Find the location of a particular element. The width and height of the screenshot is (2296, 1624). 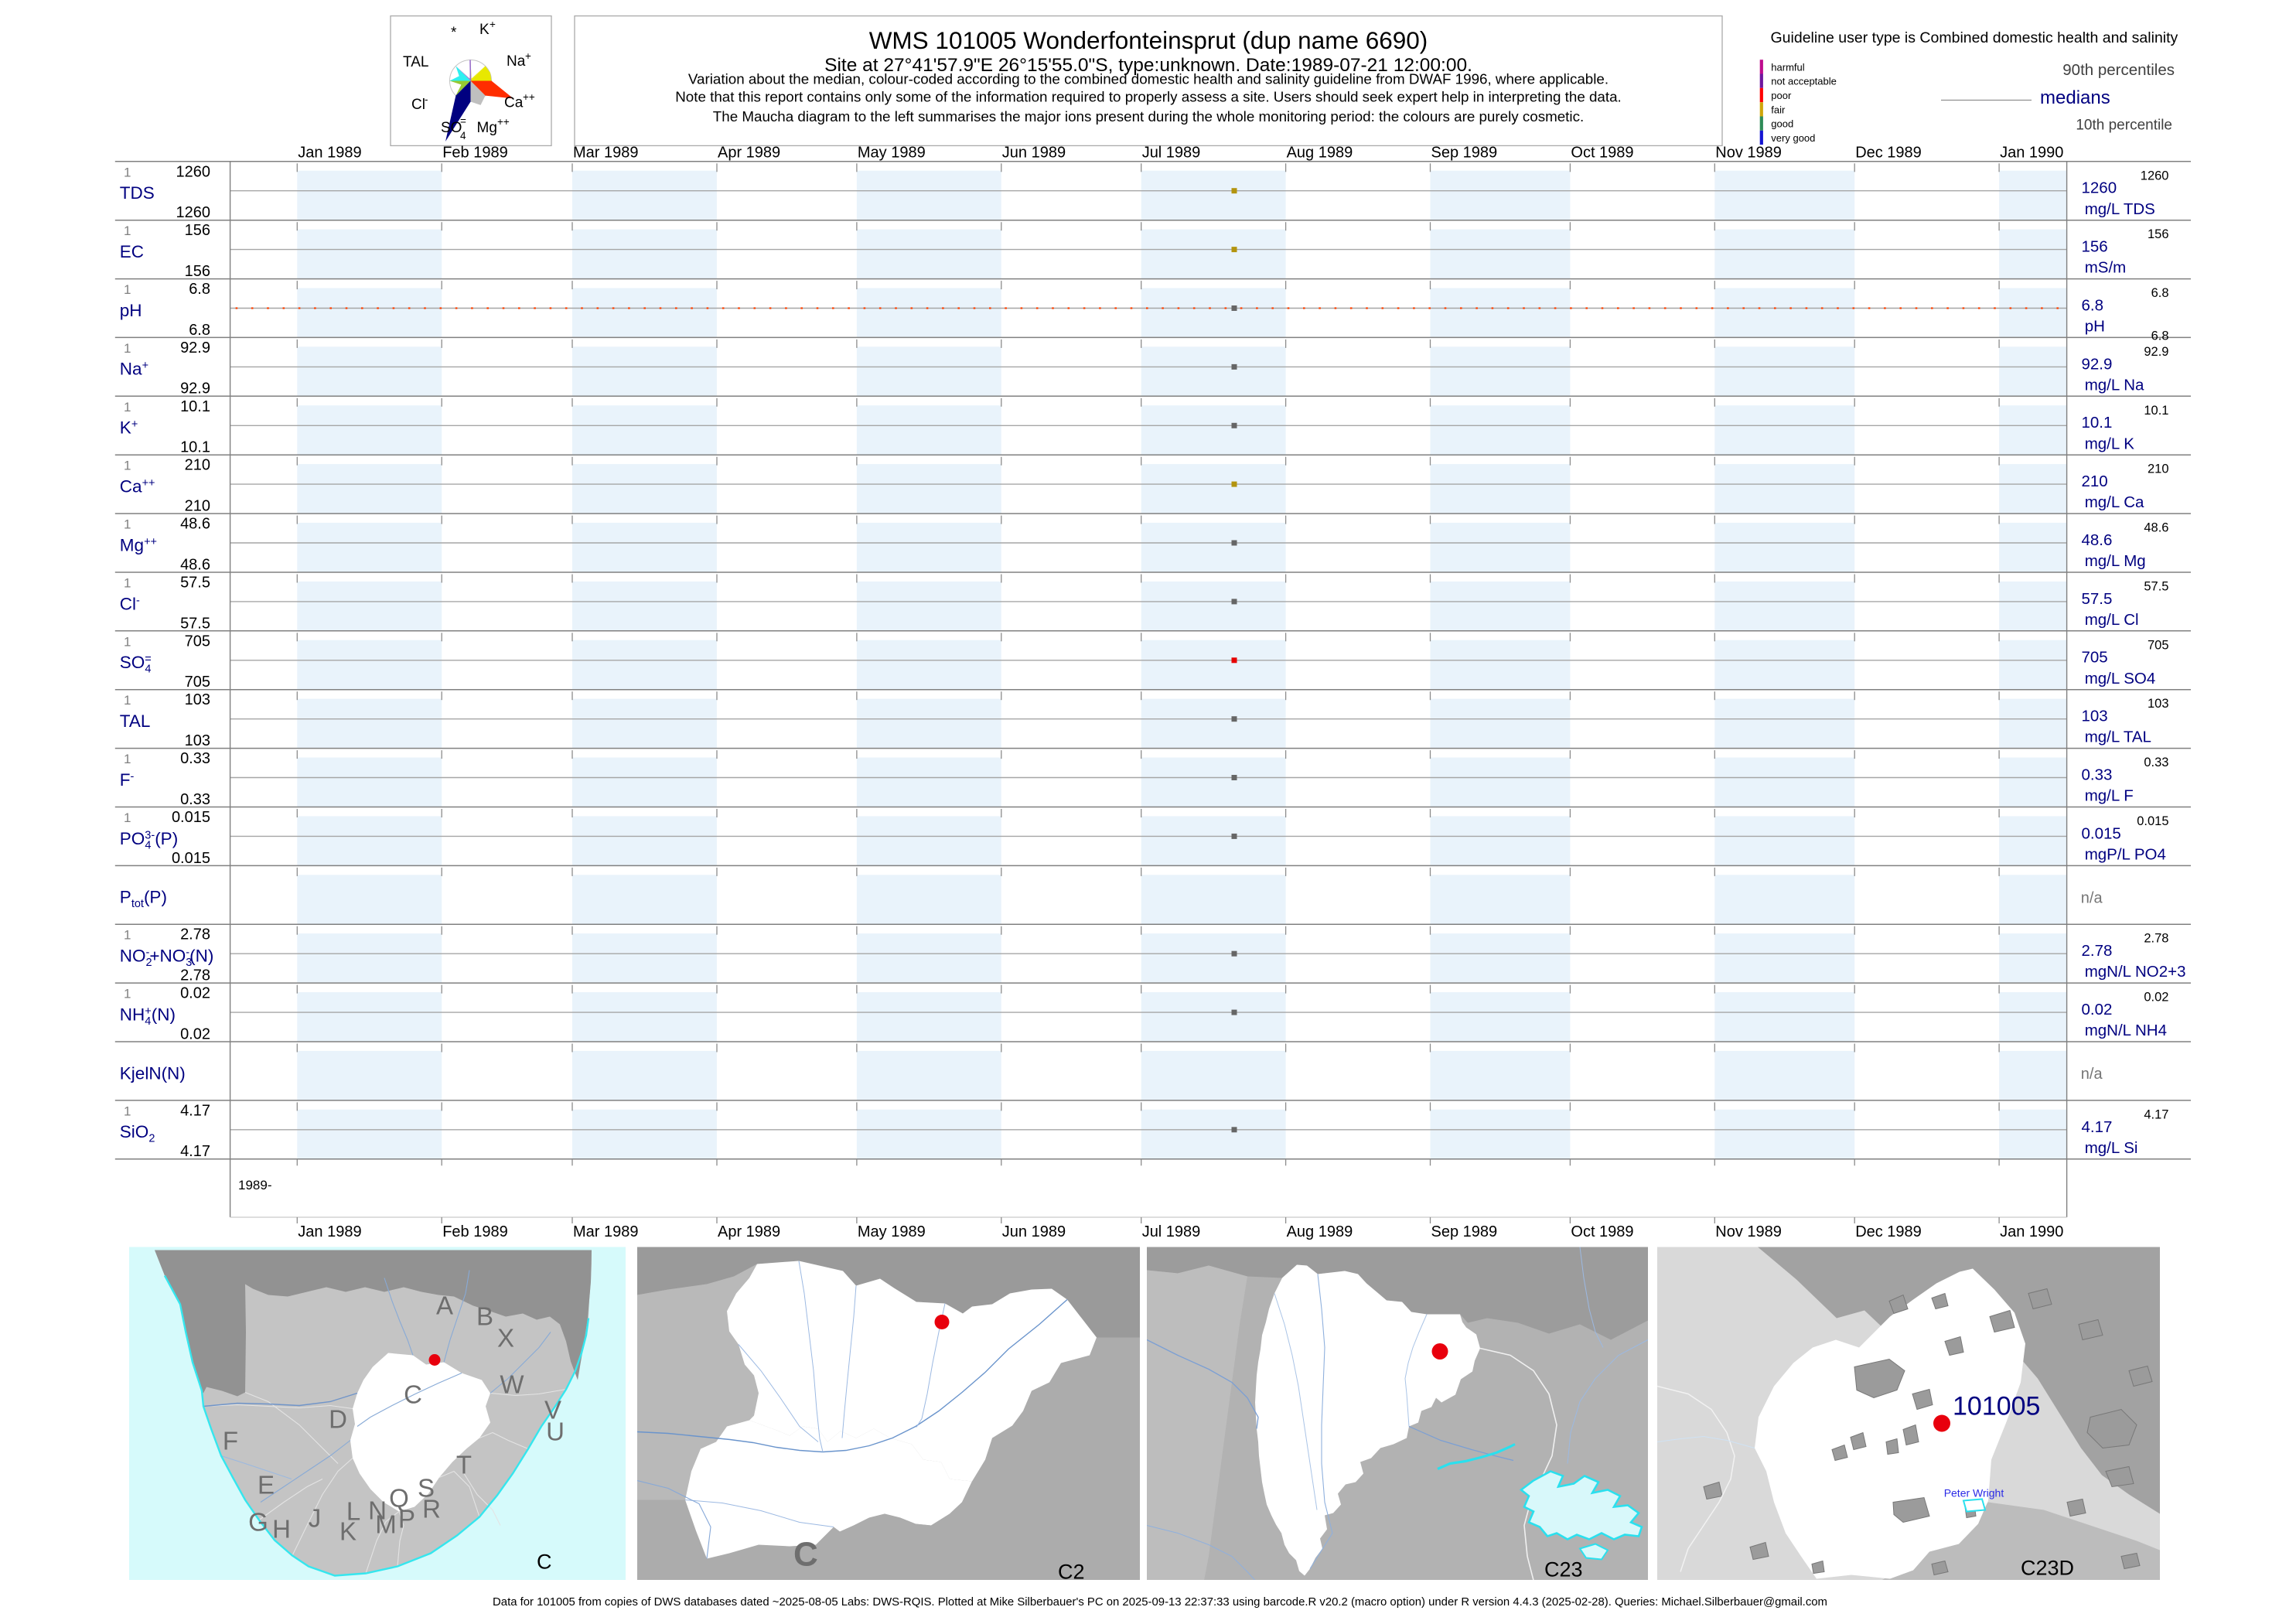

svg-text: 1989- is located at coordinates (254, 1185).